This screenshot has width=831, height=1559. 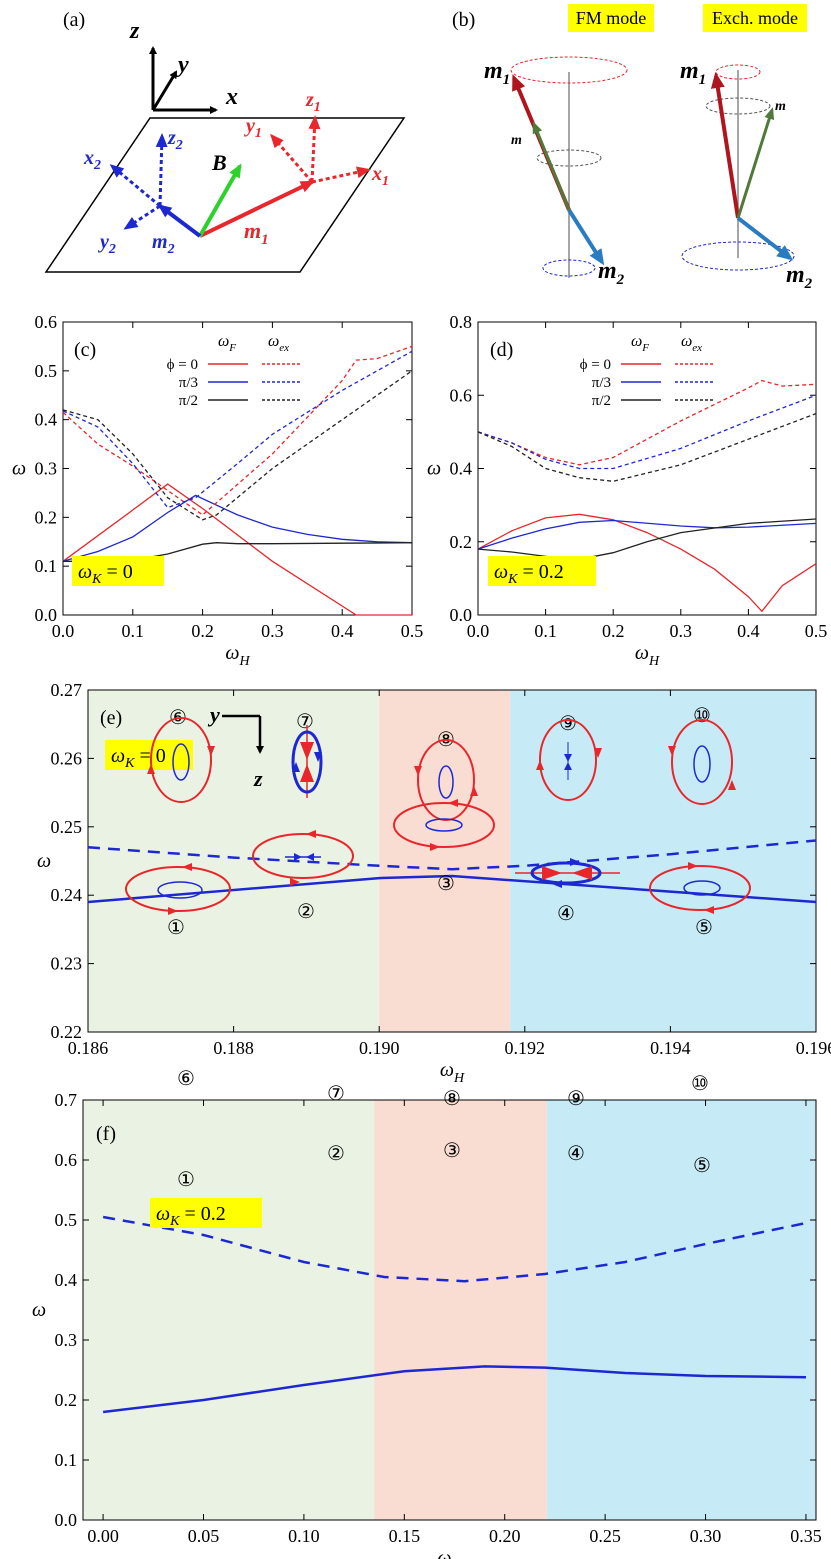 What do you see at coordinates (748, 631) in the screenshot?
I see `x-tick-label: 0.4` at bounding box center [748, 631].